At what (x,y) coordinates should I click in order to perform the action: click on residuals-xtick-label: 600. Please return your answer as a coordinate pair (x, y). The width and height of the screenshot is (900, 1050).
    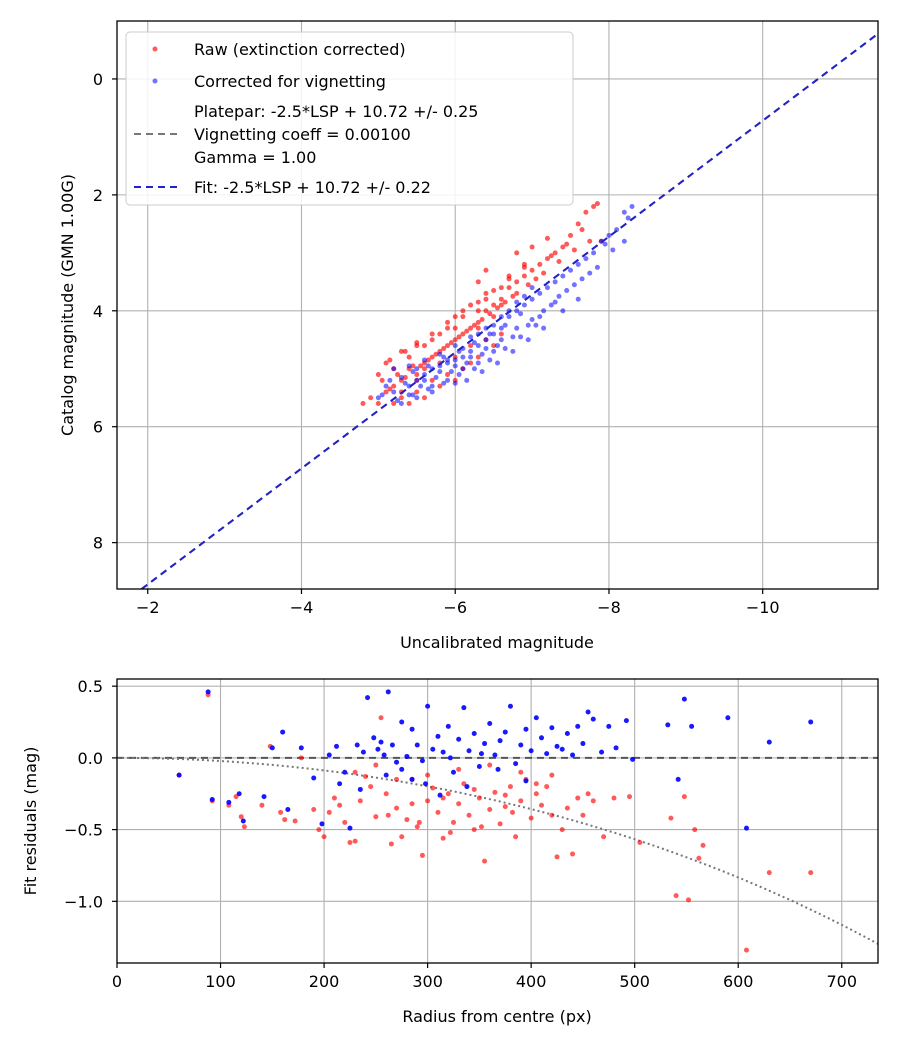
    Looking at the image, I should click on (738, 981).